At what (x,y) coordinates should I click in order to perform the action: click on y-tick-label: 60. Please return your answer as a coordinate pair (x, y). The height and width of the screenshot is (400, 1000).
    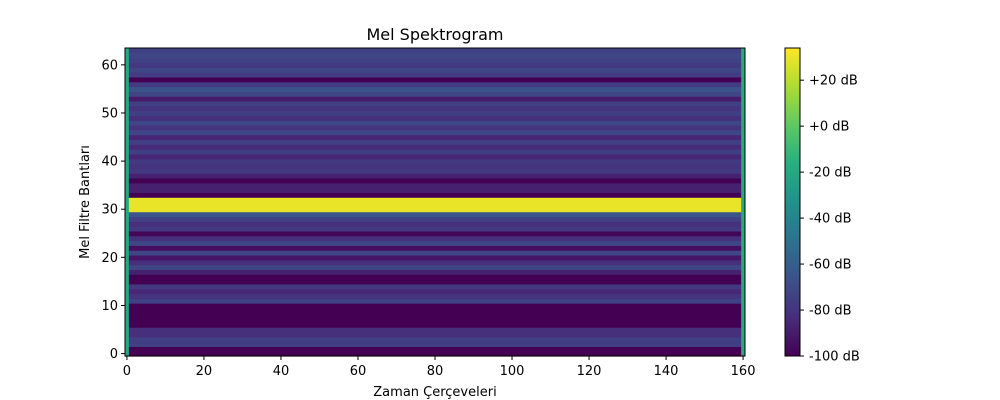
    Looking at the image, I should click on (109, 65).